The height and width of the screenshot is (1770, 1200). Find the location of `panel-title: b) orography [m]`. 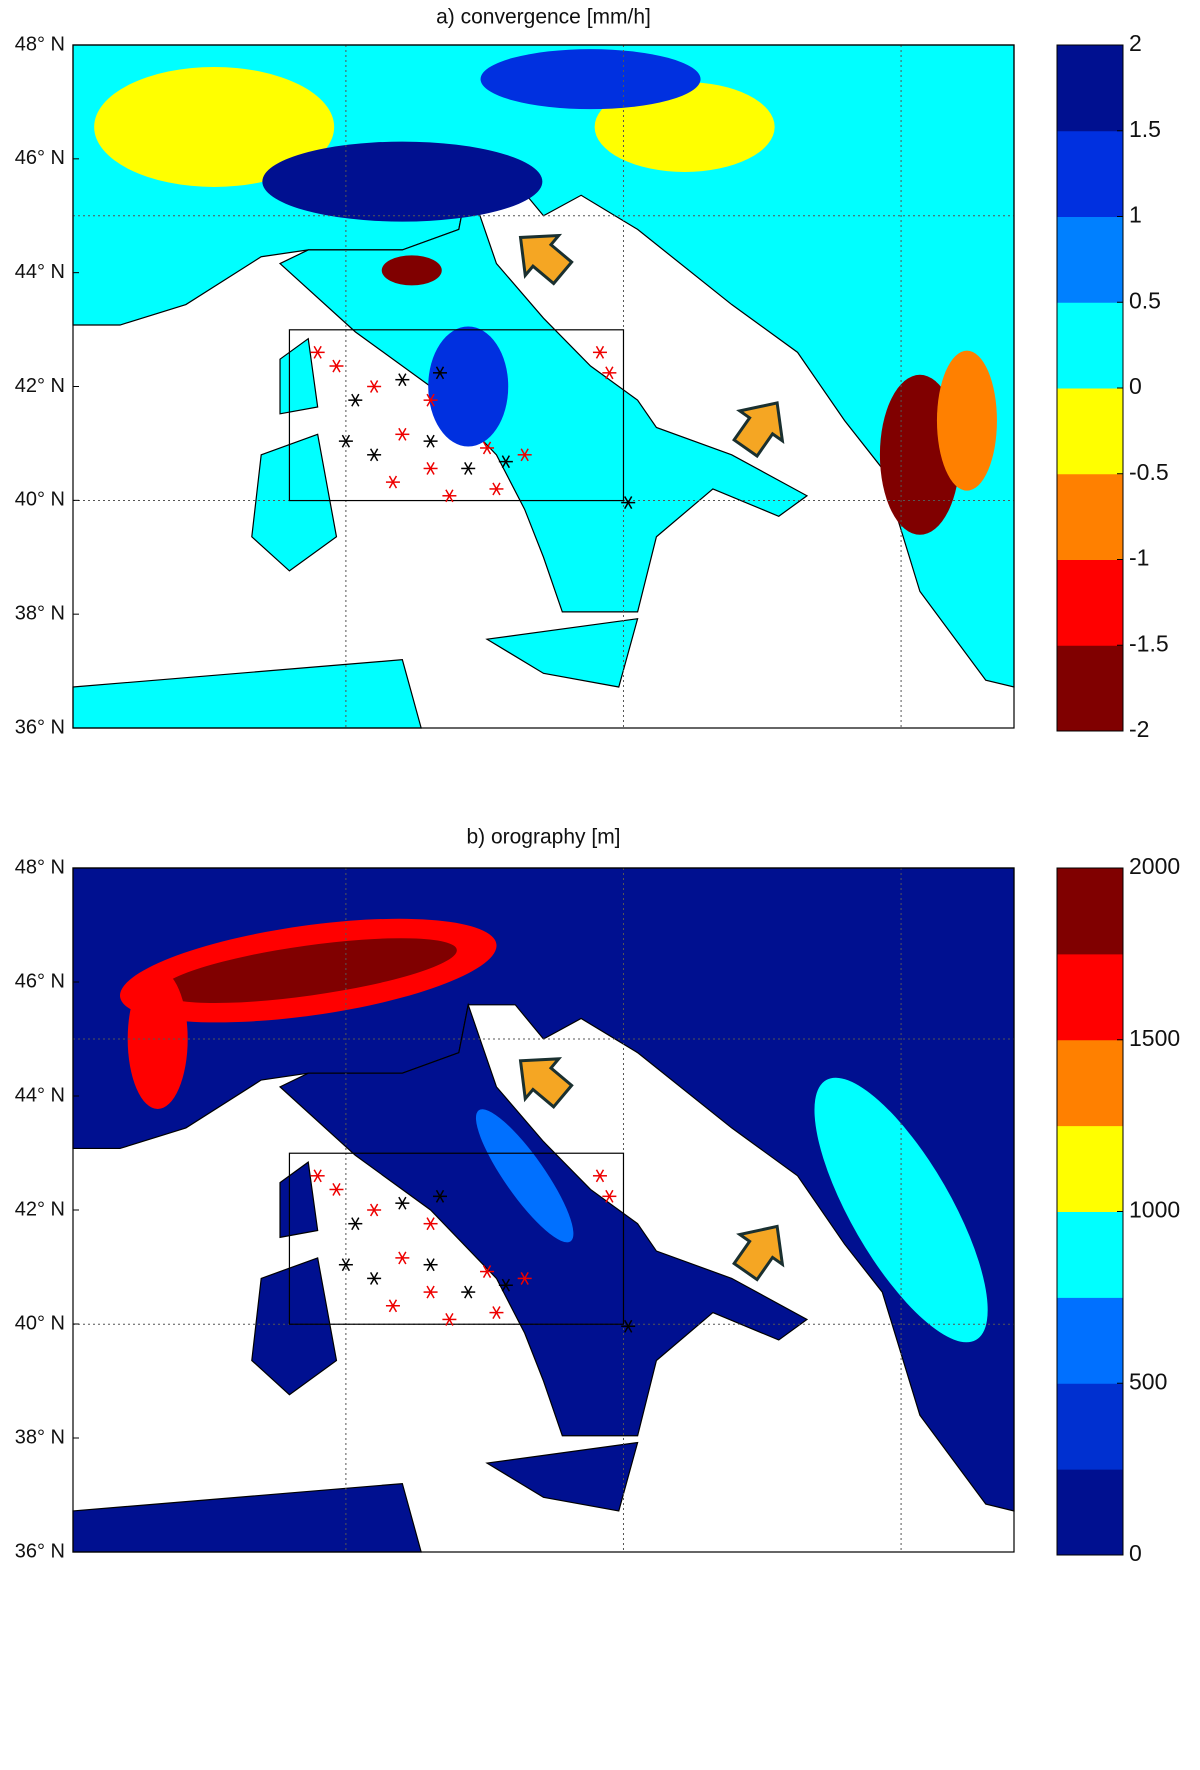

panel-title: b) orography [m] is located at coordinates (543, 837).